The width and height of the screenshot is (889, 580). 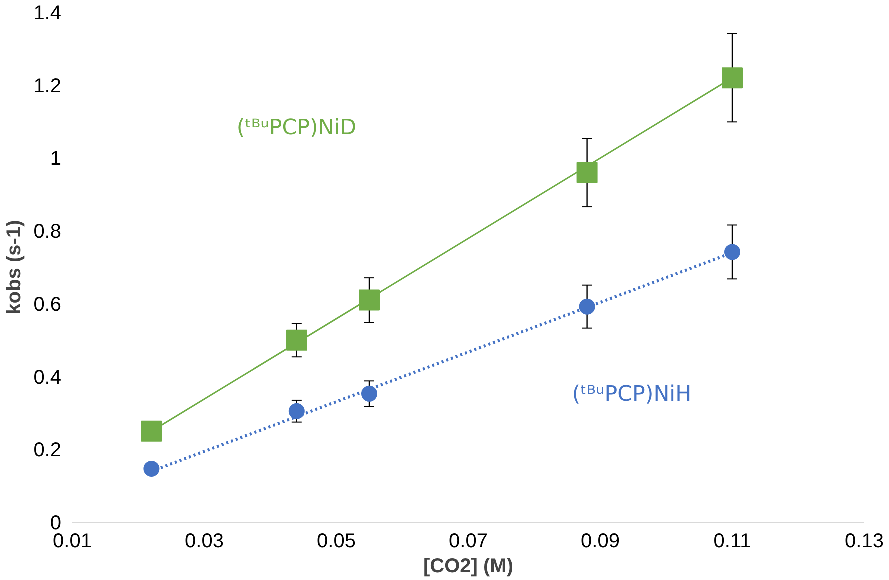 What do you see at coordinates (48, 451) in the screenshot?
I see `y-tick-label: 0.2` at bounding box center [48, 451].